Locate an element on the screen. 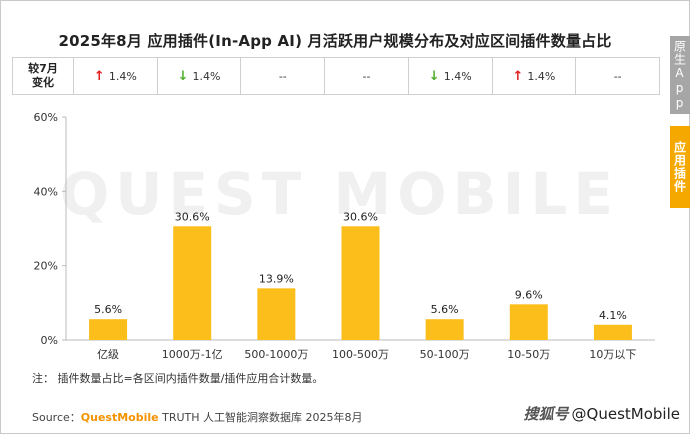 The image size is (690, 434). tab-app-plugin: 应用插件 is located at coordinates (680, 167).